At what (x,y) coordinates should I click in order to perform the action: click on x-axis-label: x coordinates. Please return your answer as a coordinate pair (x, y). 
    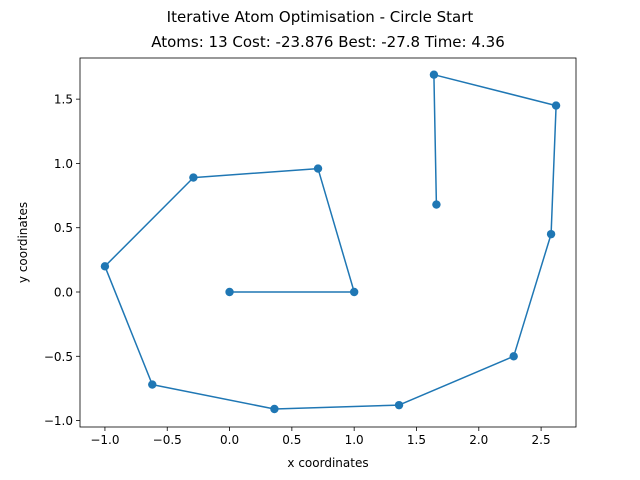
    Looking at the image, I should click on (327, 463).